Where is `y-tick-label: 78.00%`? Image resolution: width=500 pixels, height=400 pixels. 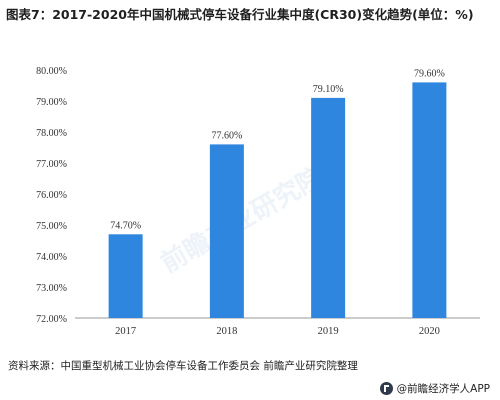 y-tick-label: 78.00% is located at coordinates (51, 133).